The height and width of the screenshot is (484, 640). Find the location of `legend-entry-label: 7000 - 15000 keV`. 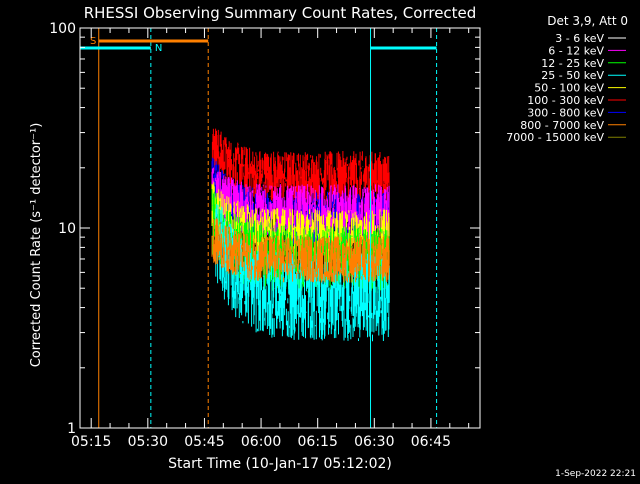

legend-entry-label: 7000 - 15000 keV is located at coordinates (555, 137).